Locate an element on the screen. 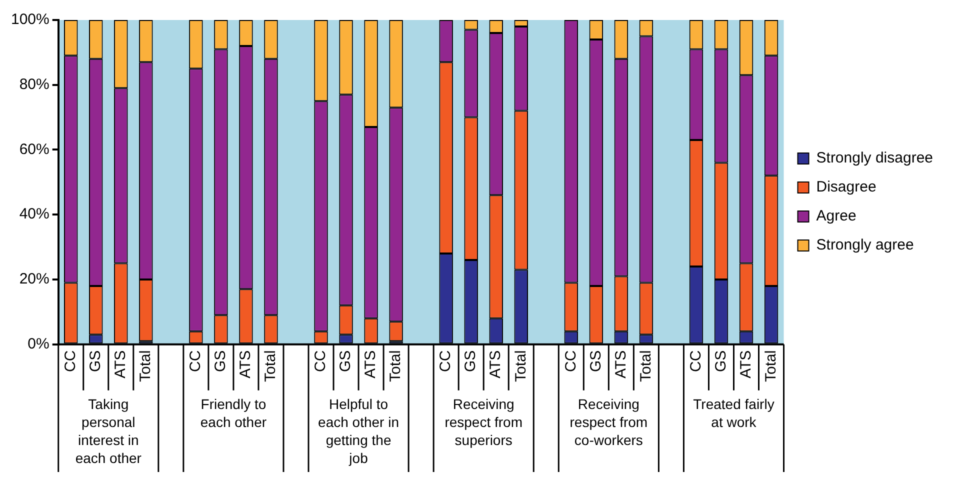 This screenshot has width=961, height=480. legend-label: Agree is located at coordinates (836, 216).